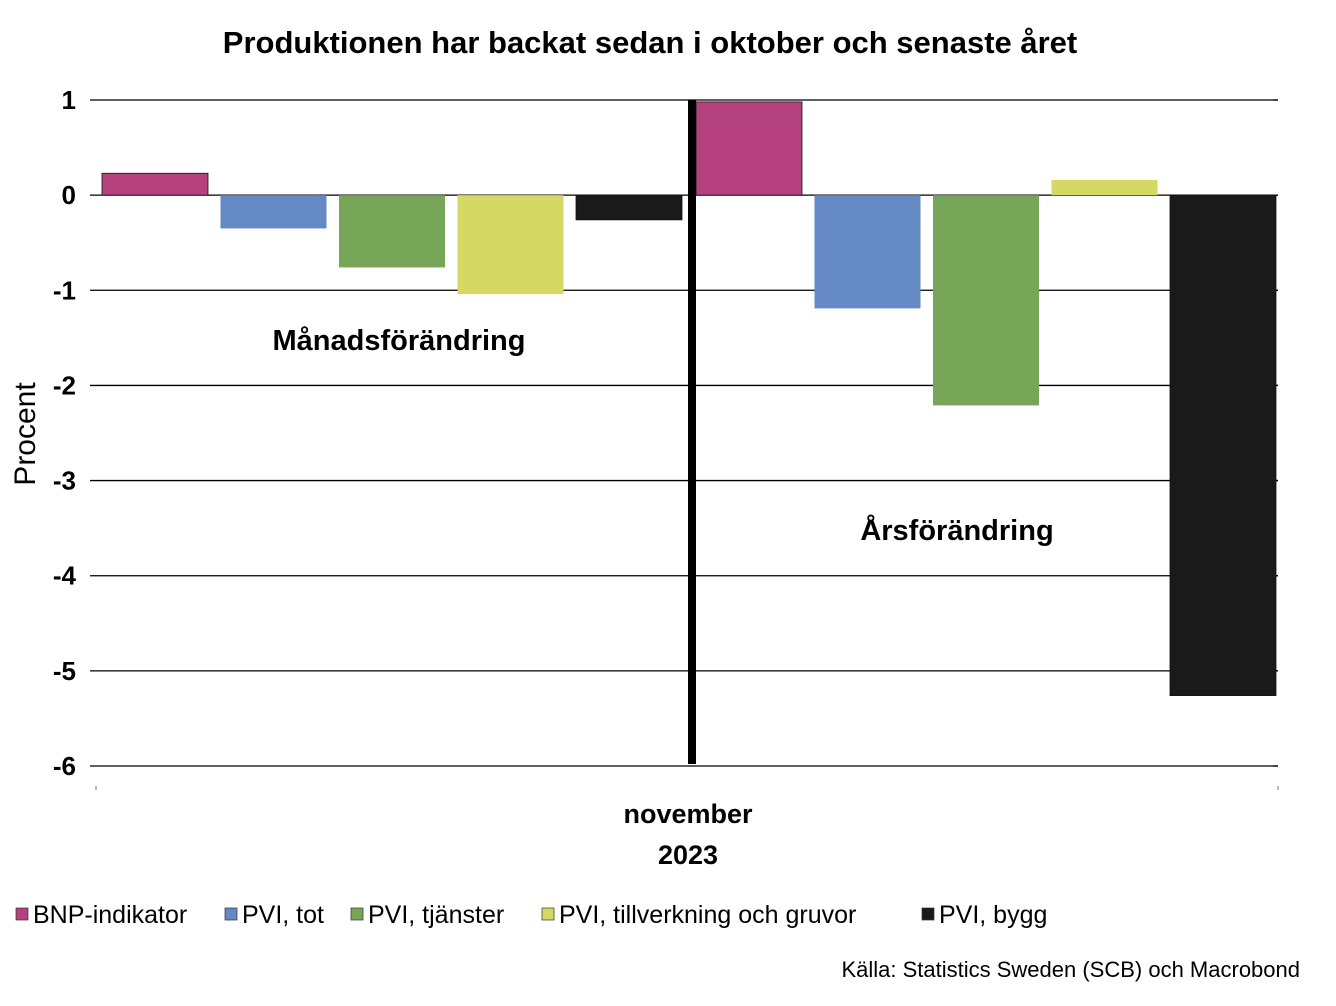 The image size is (1336, 1006). What do you see at coordinates (64, 481) in the screenshot?
I see `y-tick-label: -3` at bounding box center [64, 481].